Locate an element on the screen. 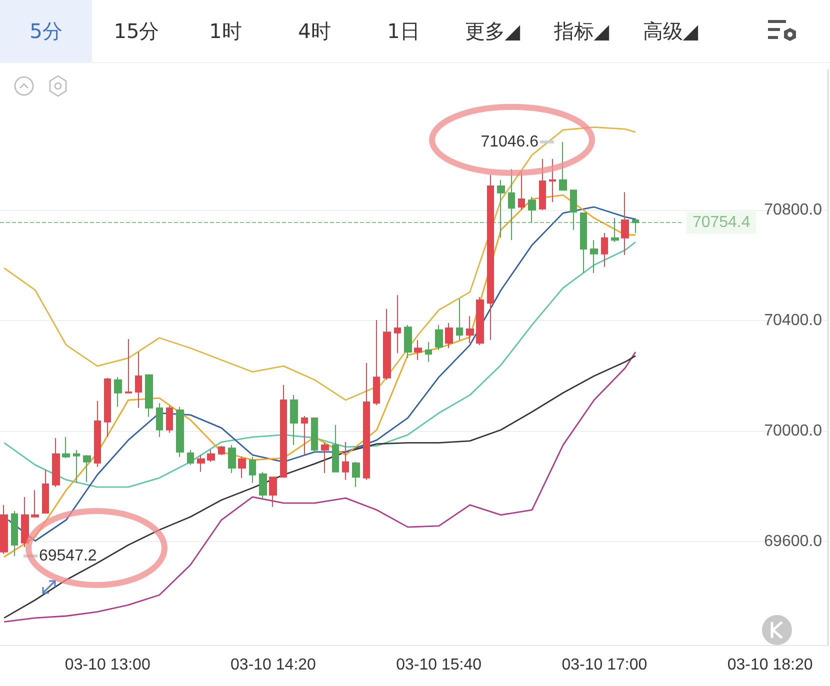 The height and width of the screenshot is (686, 830). x-tick-label: 03-10 14:20 is located at coordinates (273, 665).